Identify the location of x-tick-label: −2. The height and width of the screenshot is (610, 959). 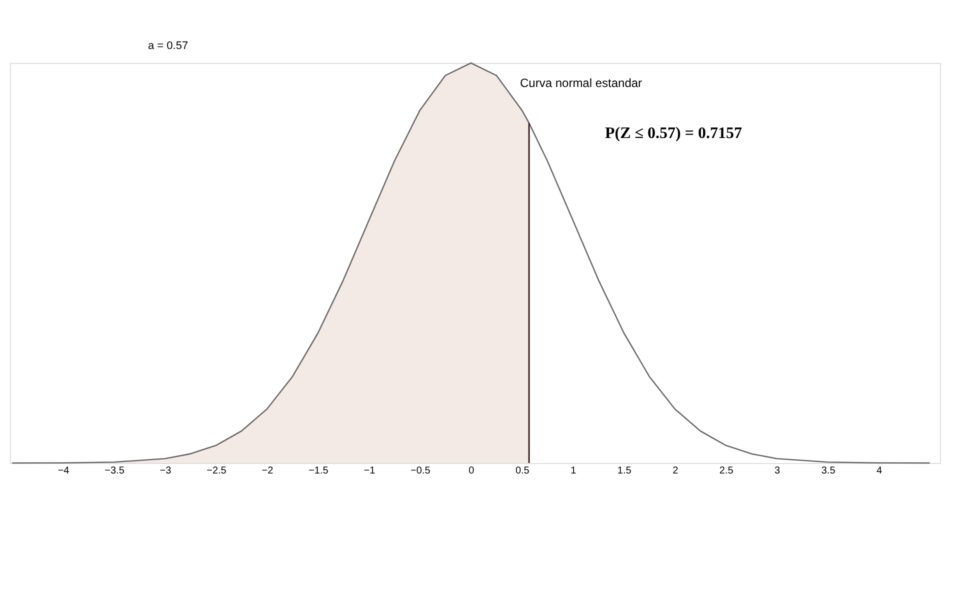
(268, 471).